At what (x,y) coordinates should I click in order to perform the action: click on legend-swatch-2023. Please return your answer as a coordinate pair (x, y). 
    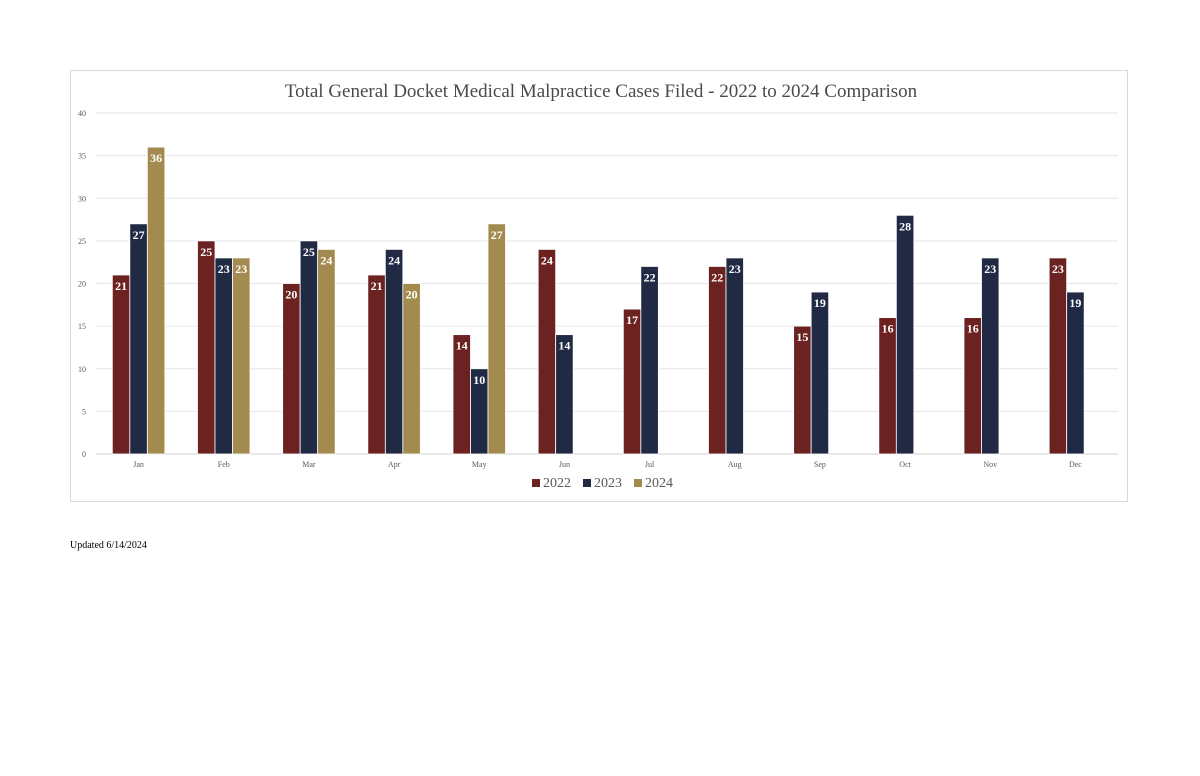
    Looking at the image, I should click on (587, 483).